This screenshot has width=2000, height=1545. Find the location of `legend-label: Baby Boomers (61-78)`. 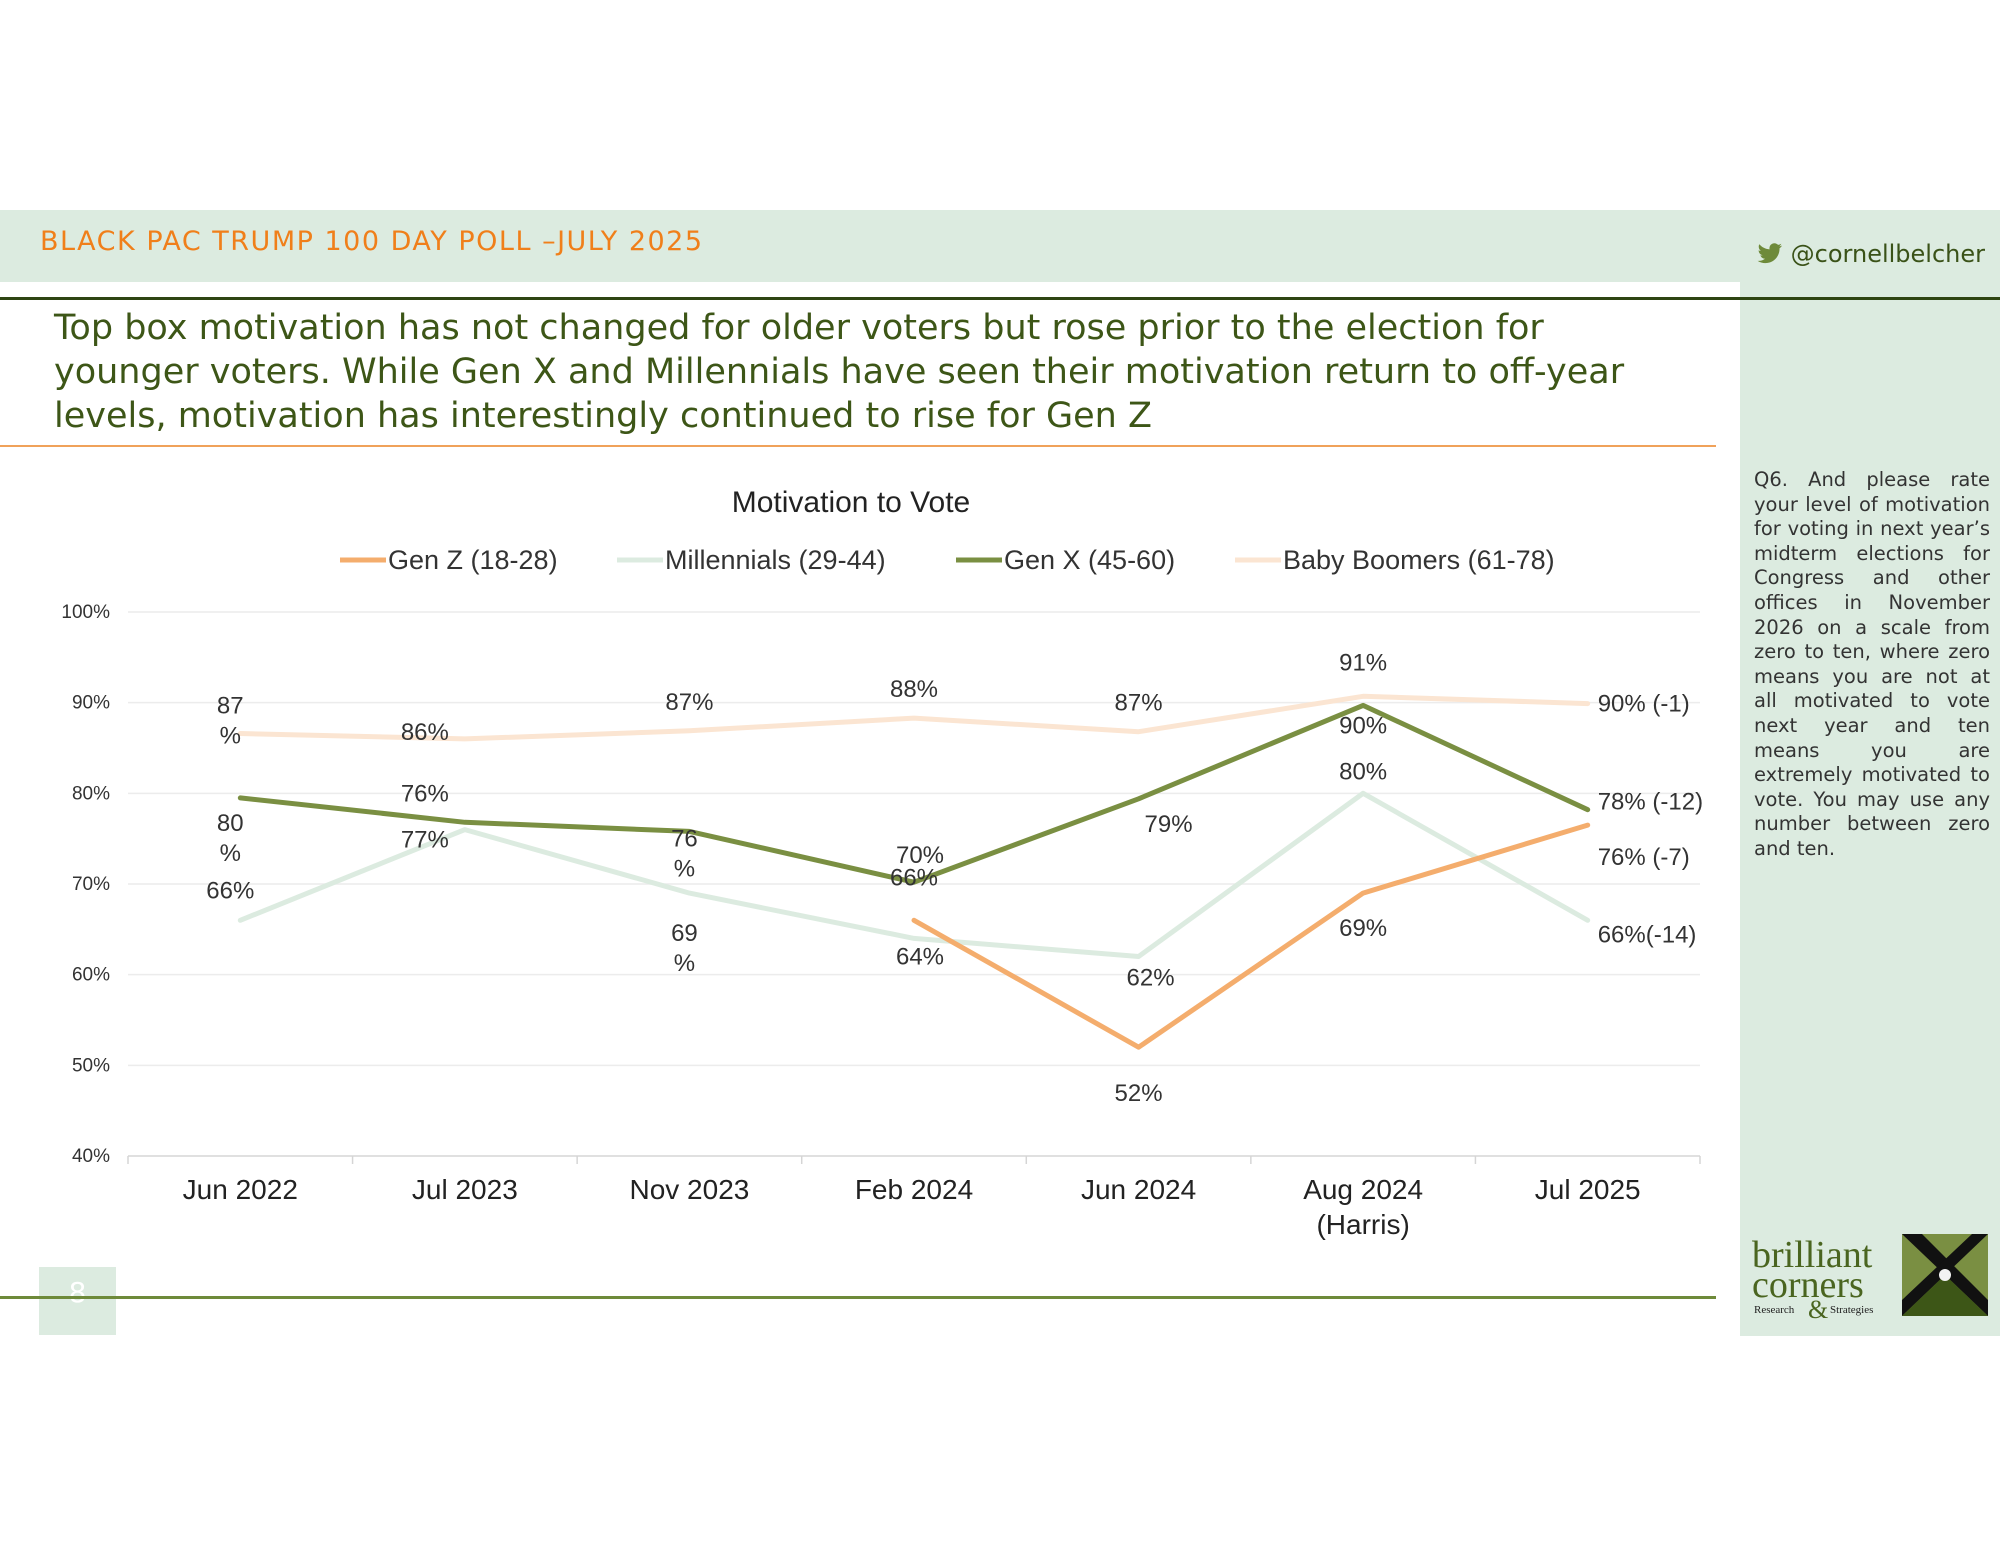

legend-label: Baby Boomers (61-78) is located at coordinates (1419, 560).